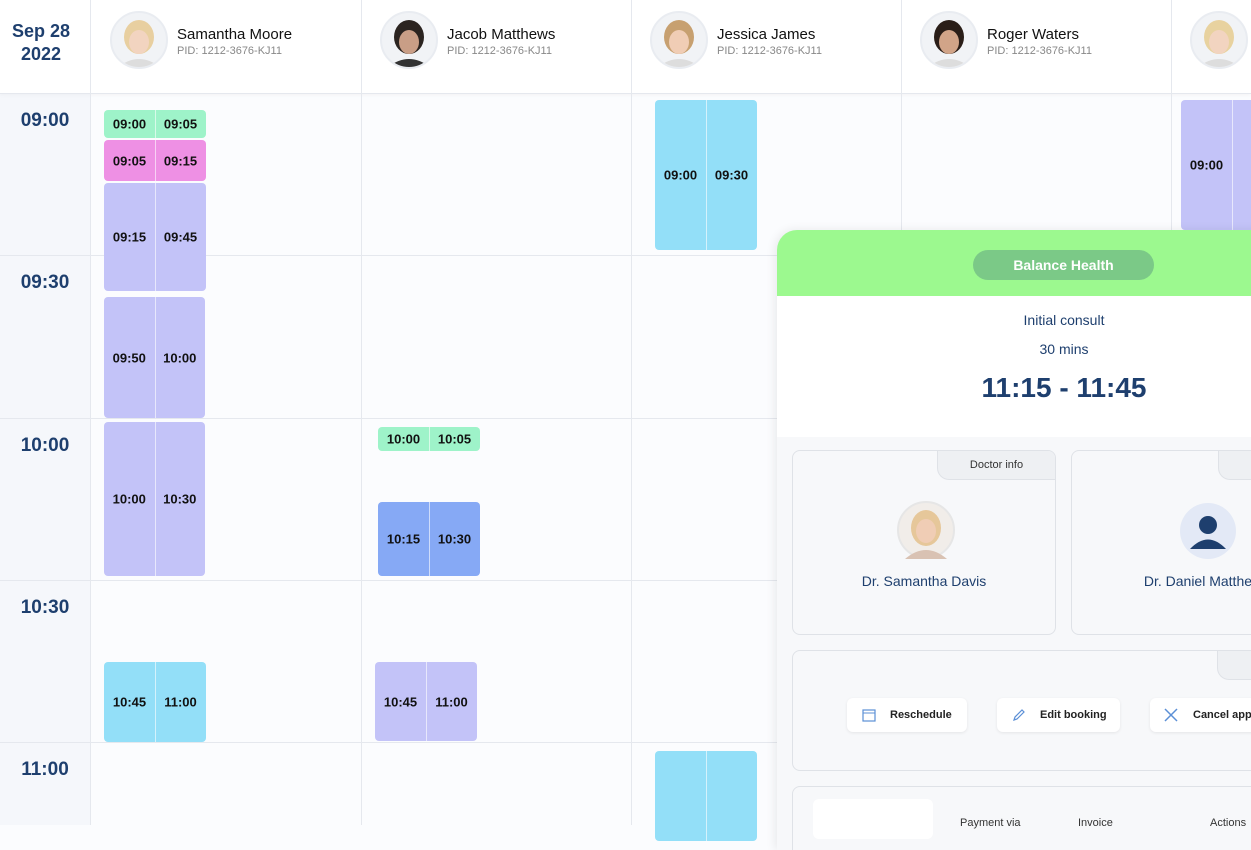 The height and width of the screenshot is (850, 1251). I want to click on appointment-block: 09:50 10:00, so click(154, 357).